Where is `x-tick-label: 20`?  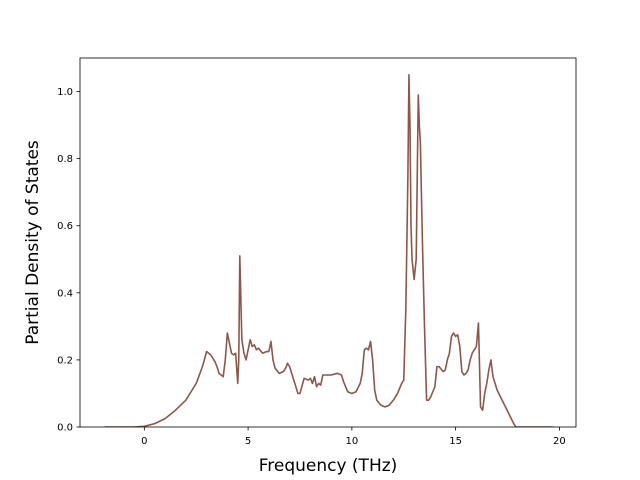 x-tick-label: 20 is located at coordinates (559, 441).